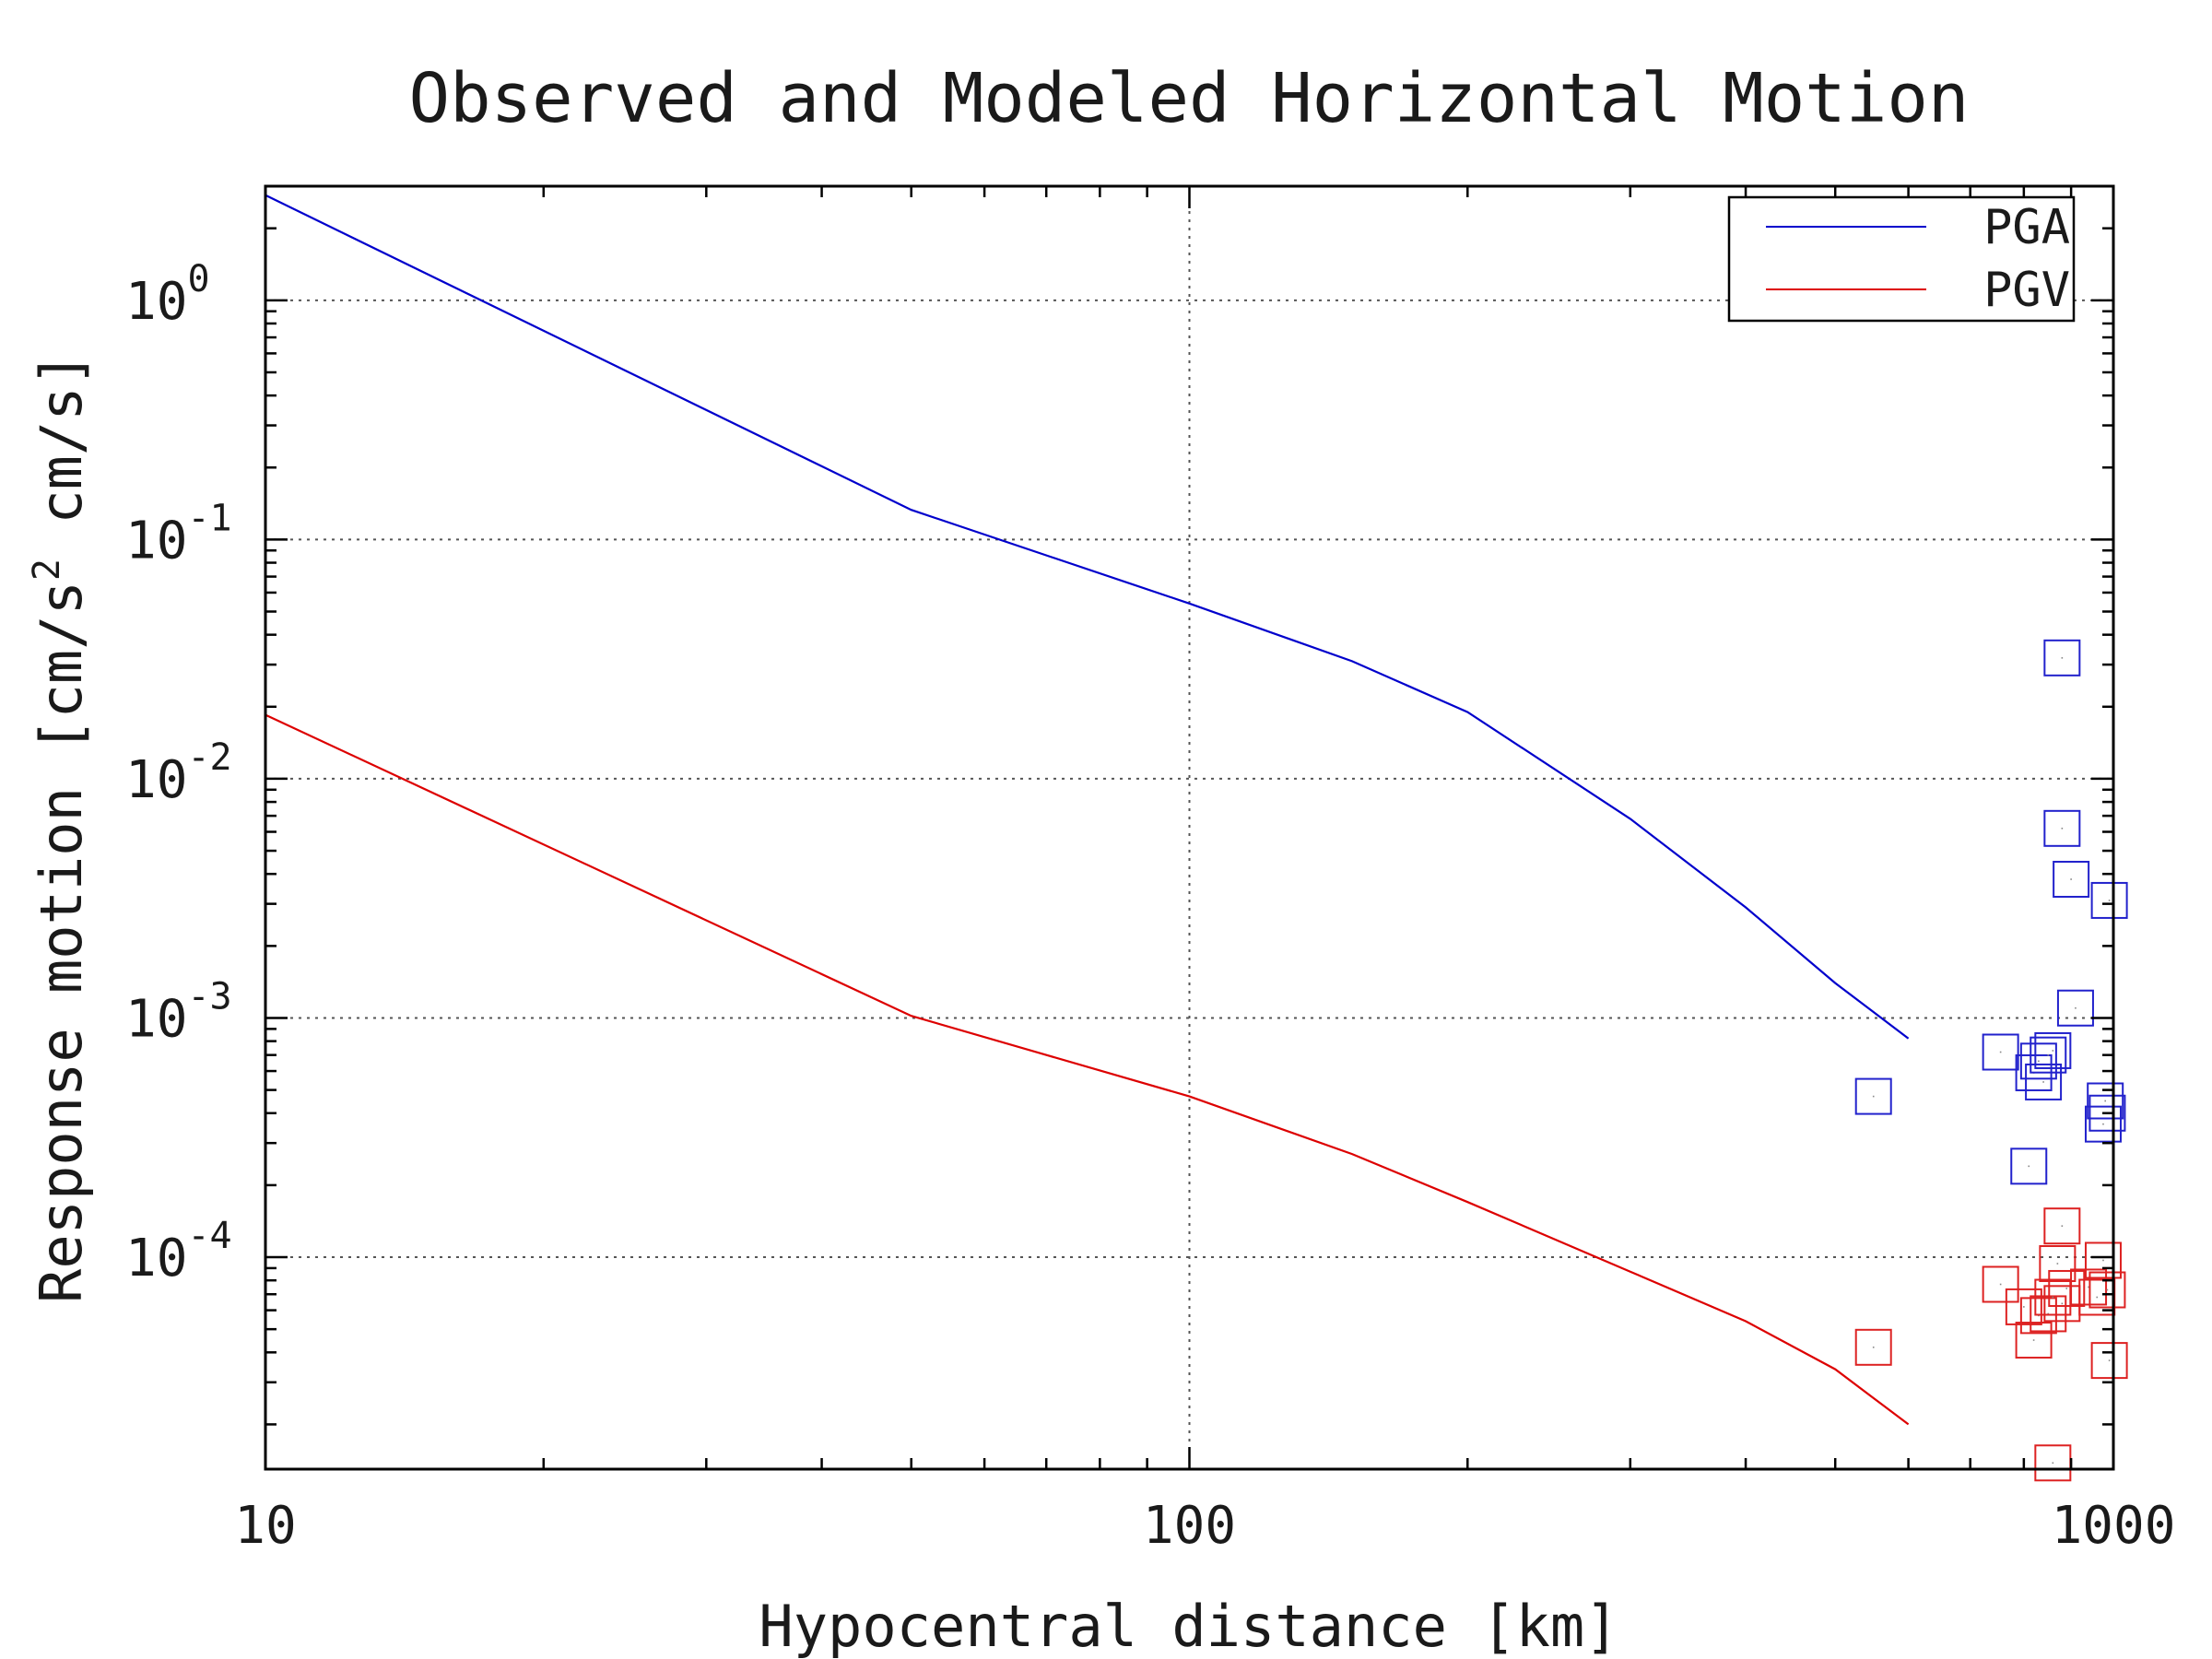 The width and height of the screenshot is (2212, 1659). Describe the element at coordinates (1188, 1626) in the screenshot. I see `x-axis-label: Hypocentral distance [km]` at that location.